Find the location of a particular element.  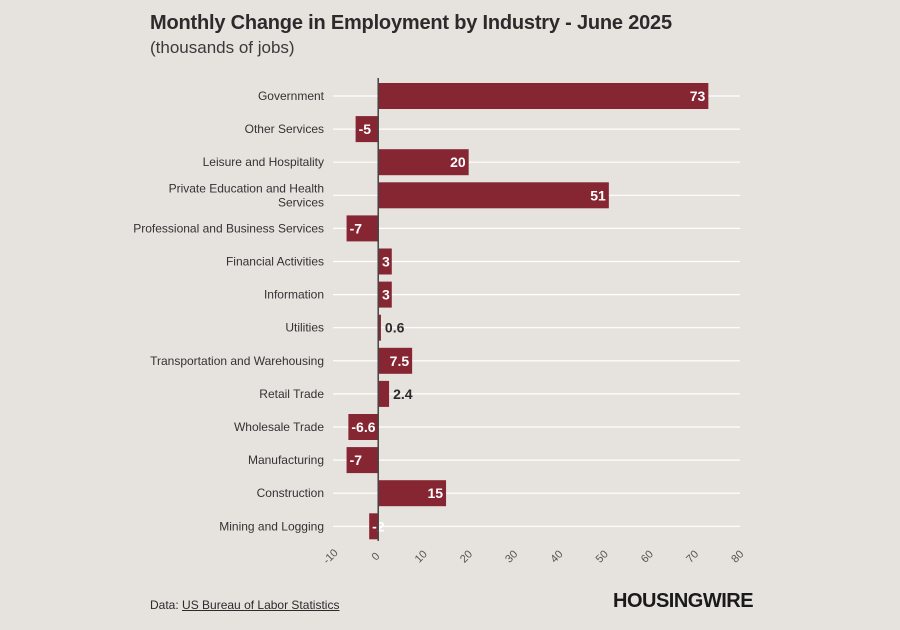

category-label: Other Services is located at coordinates (284, 129).